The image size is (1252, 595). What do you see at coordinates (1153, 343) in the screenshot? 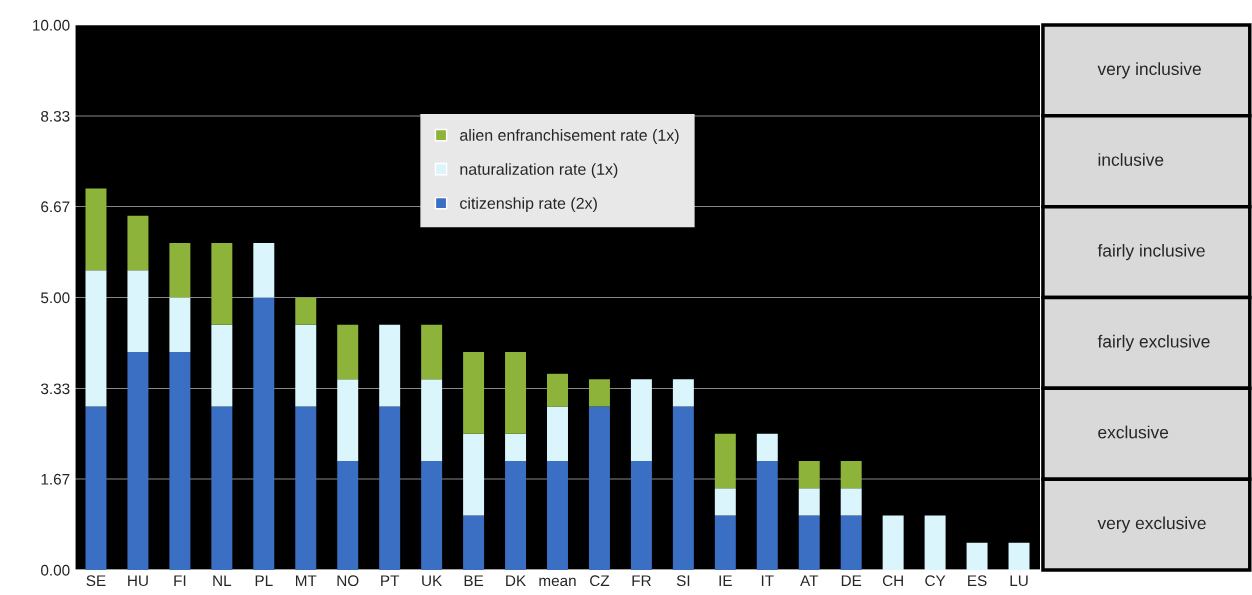
I see `text: fairly exclusive` at bounding box center [1153, 343].